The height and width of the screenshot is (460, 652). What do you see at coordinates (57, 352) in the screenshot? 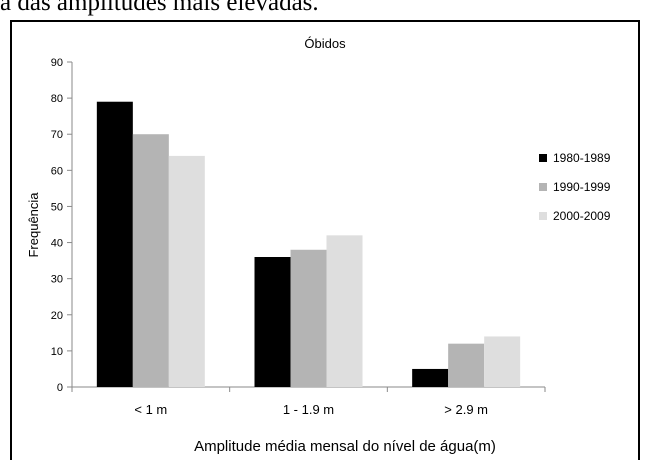
I see `y-tick-label: 10` at bounding box center [57, 352].